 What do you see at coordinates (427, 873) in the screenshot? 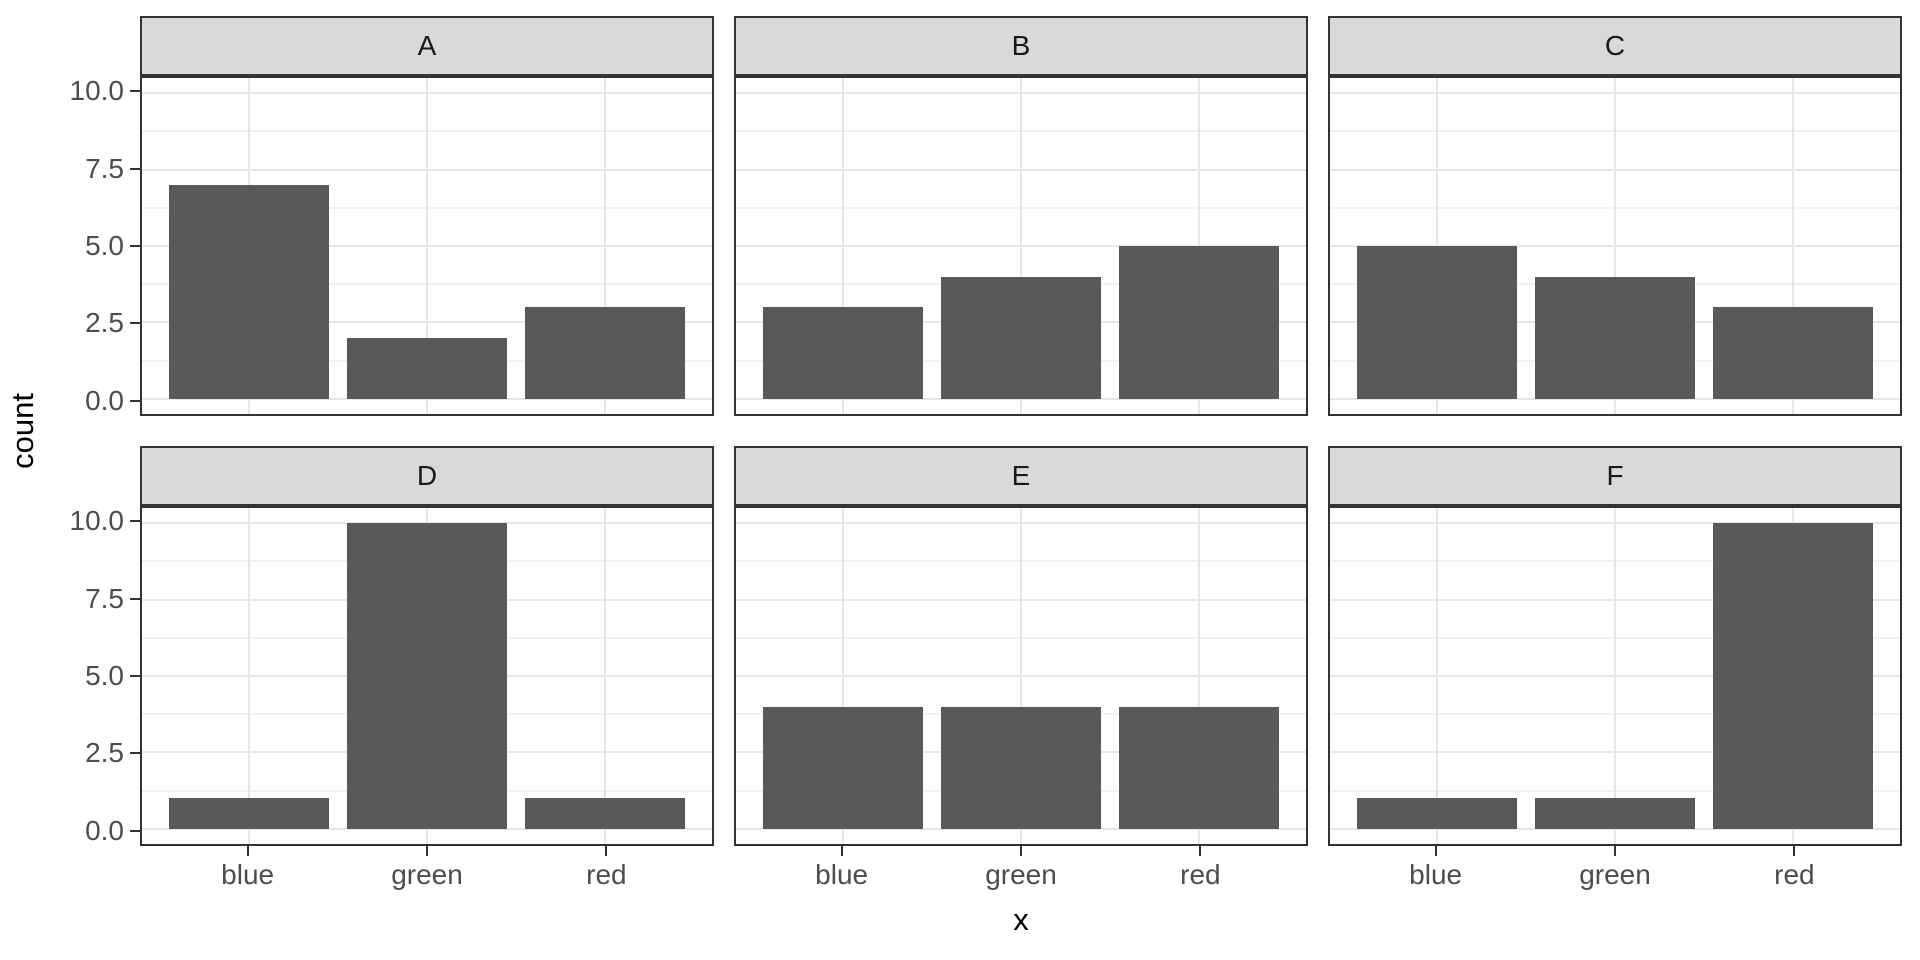
I see `x-axis-col1: blue green red` at bounding box center [427, 873].